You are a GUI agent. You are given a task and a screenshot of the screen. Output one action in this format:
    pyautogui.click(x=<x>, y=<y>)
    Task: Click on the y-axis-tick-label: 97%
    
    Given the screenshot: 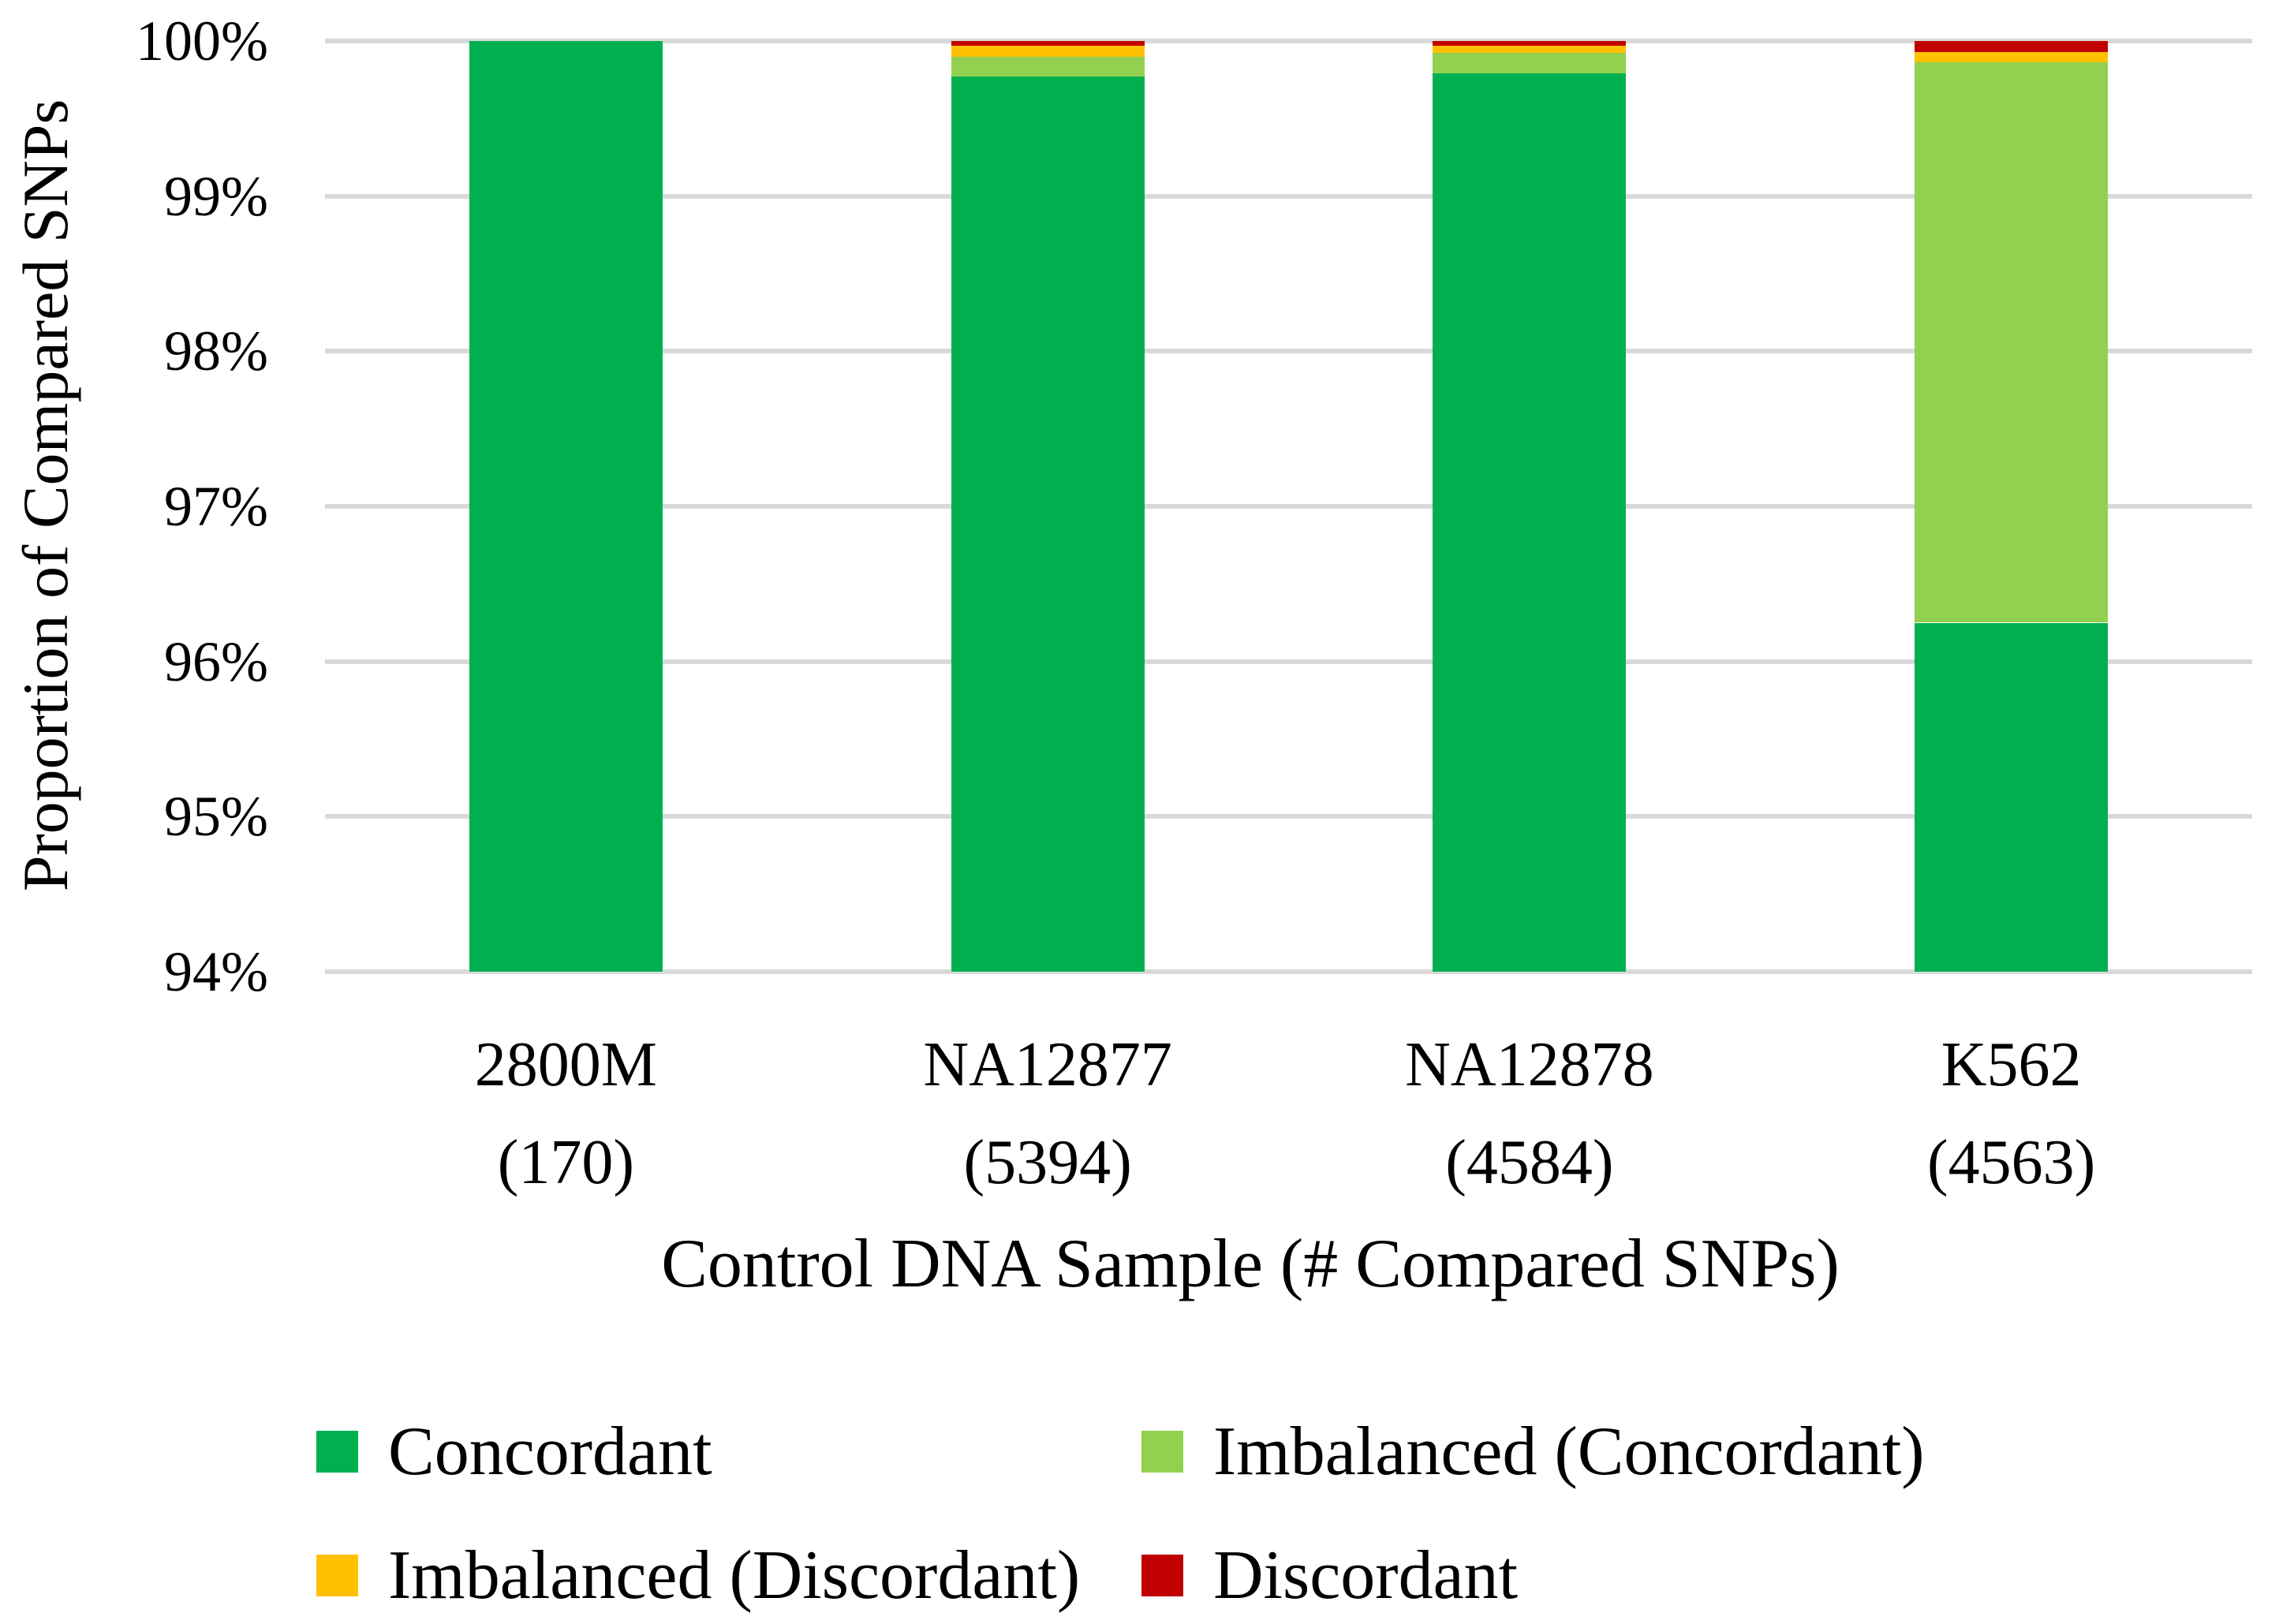 What is the action you would take?
    pyautogui.click(x=216, y=506)
    